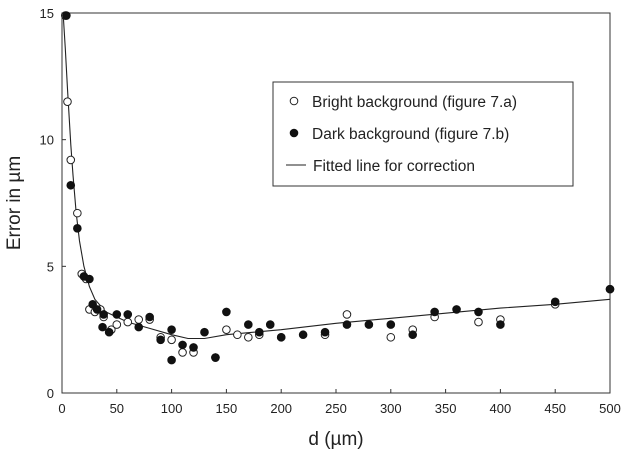  I want to click on y-tick-label: 5, so click(50, 266).